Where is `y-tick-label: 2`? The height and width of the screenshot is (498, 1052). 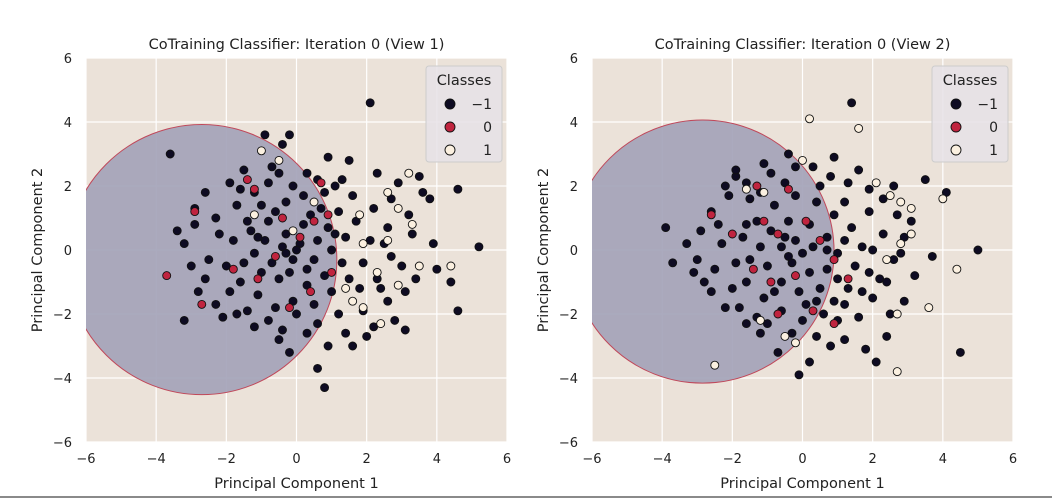 y-tick-label: 2 is located at coordinates (574, 187).